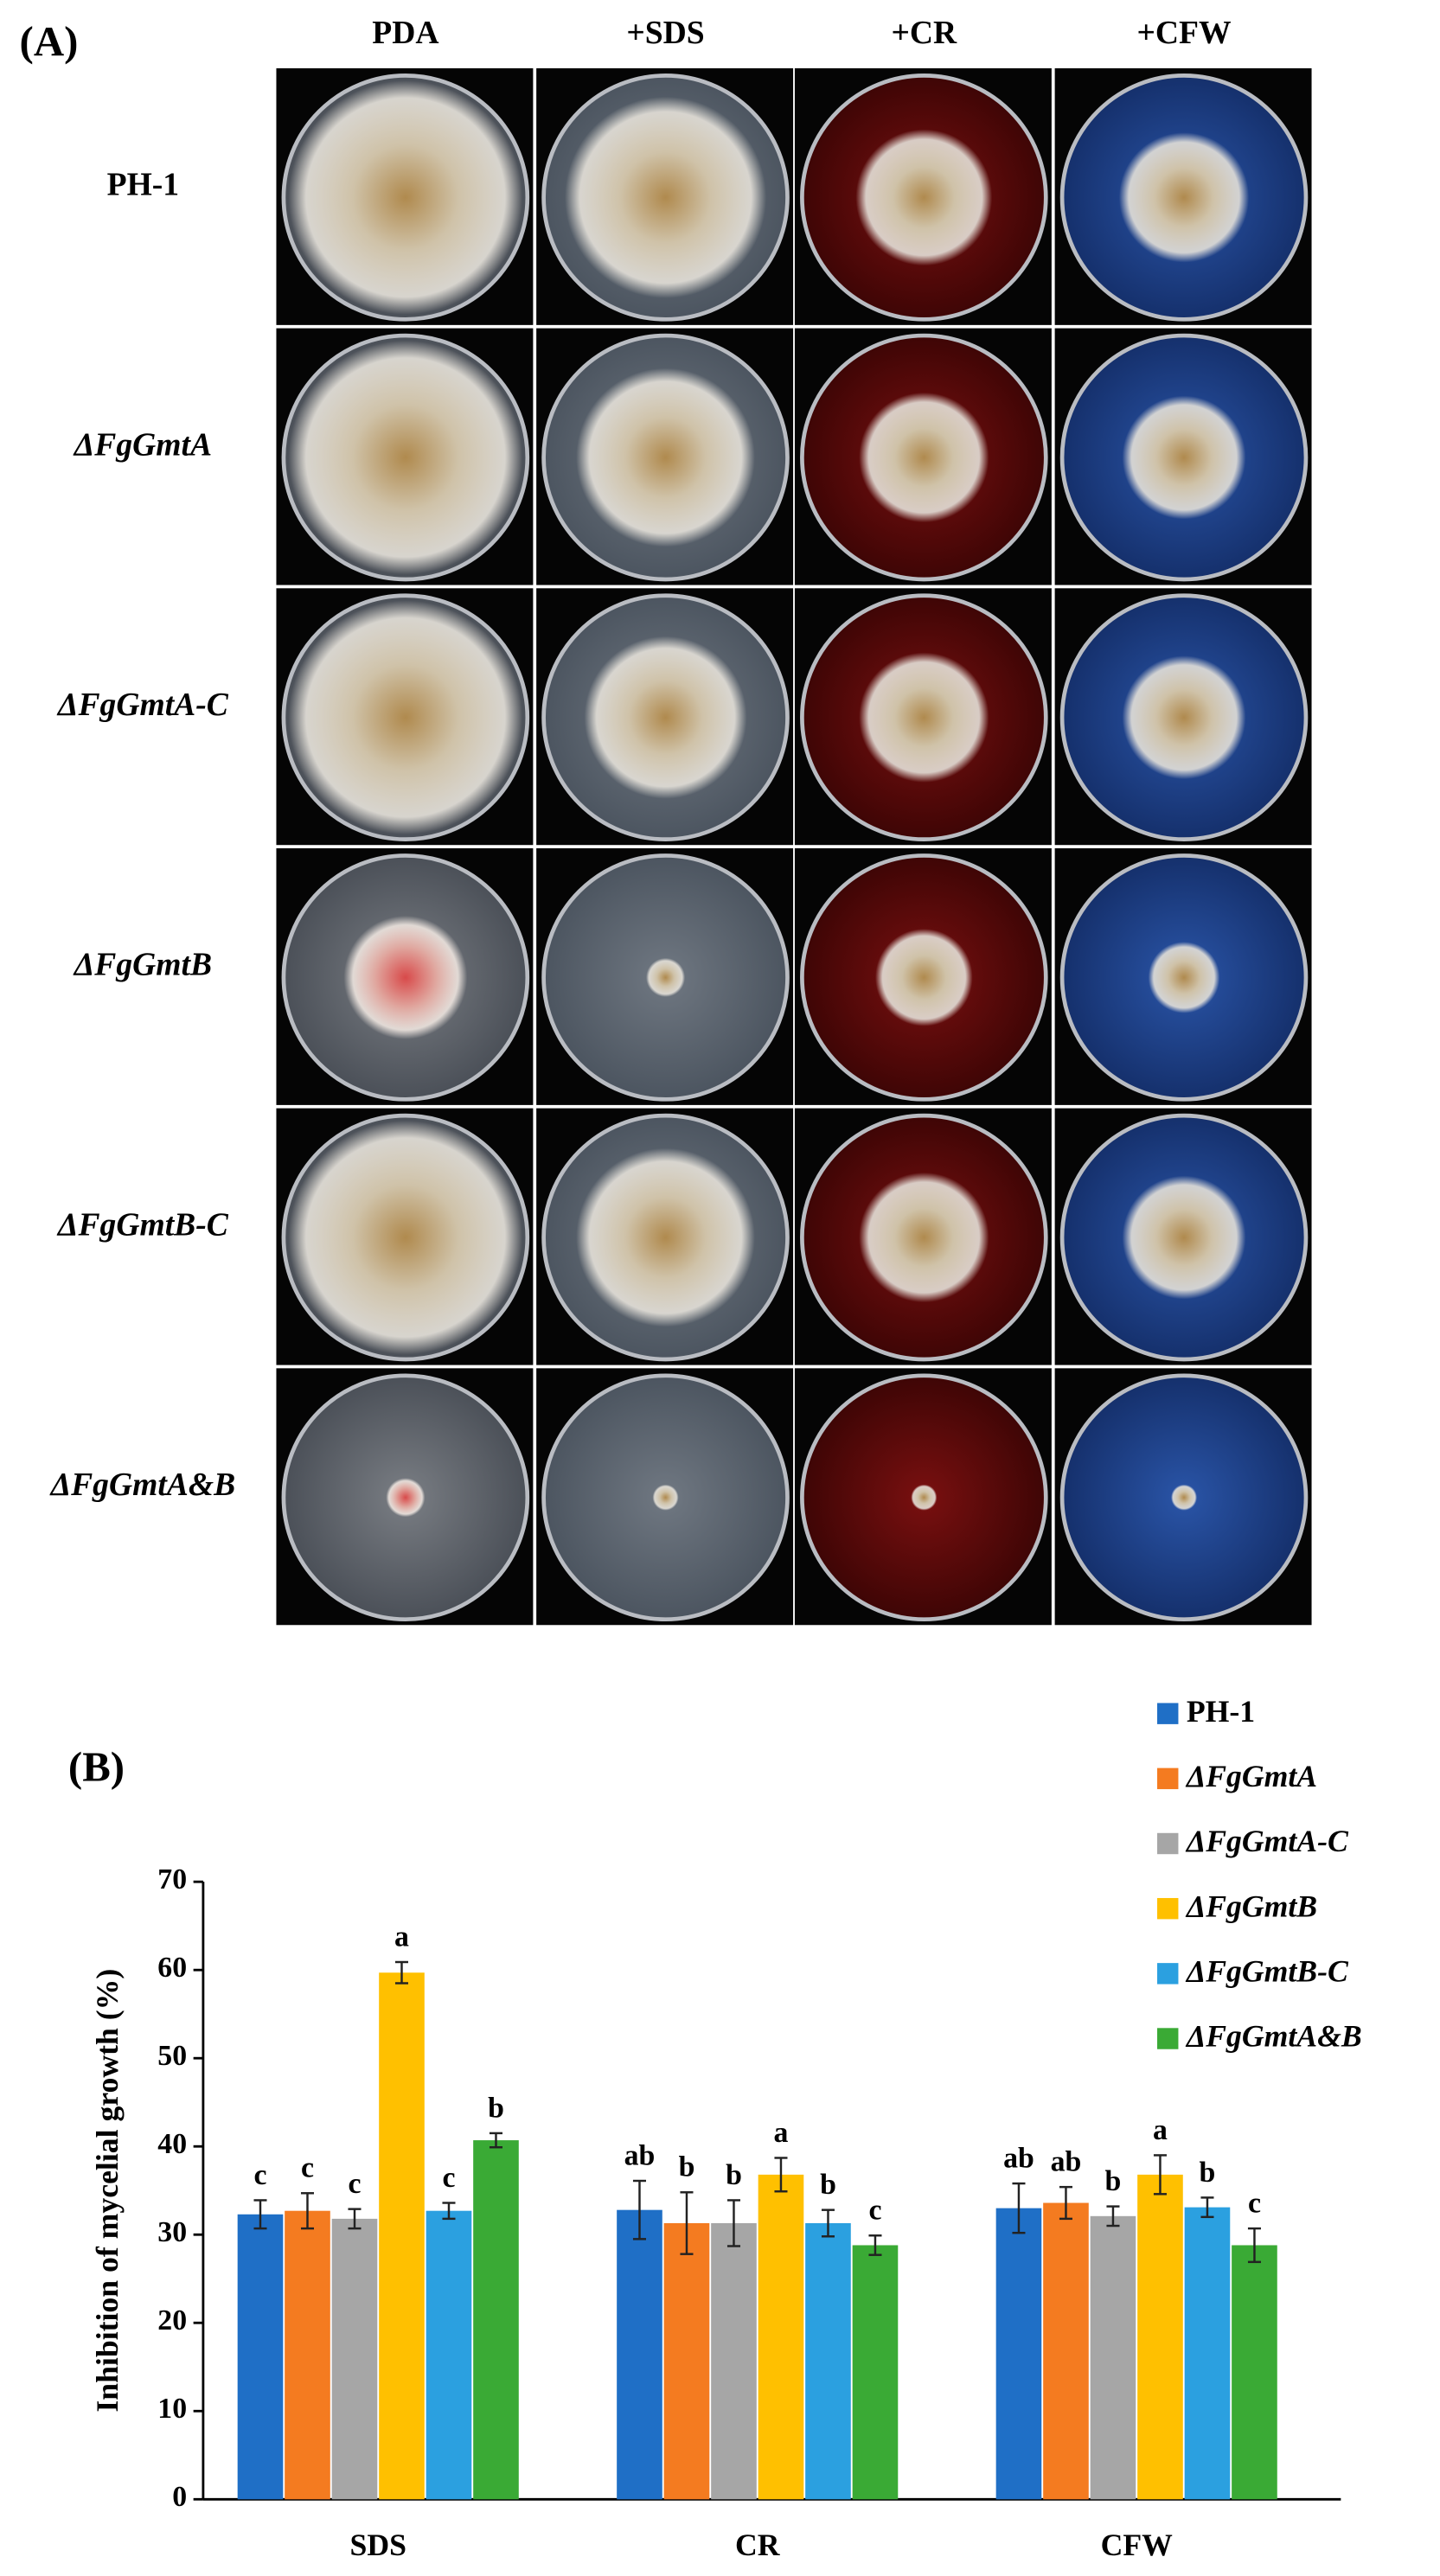 The width and height of the screenshot is (1440, 2576). Describe the element at coordinates (142, 445) in the screenshot. I see `row-label: ΔFgGmtA` at that location.